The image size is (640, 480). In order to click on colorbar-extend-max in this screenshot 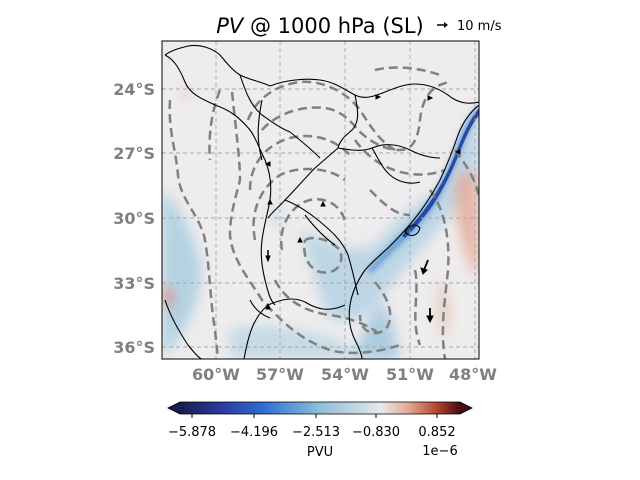, I will do `click(466, 408)`.